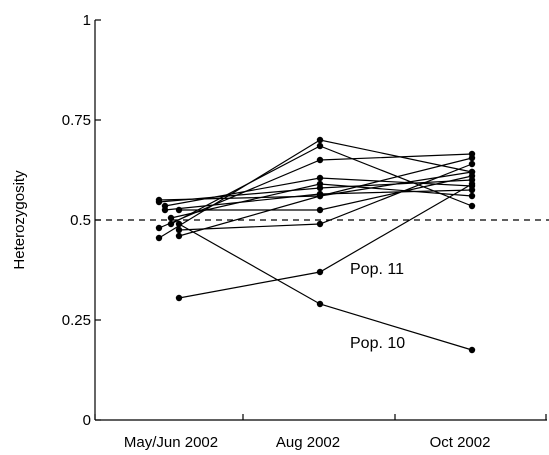  I want to click on x-tick-label: May/Jun 2002, so click(171, 442).